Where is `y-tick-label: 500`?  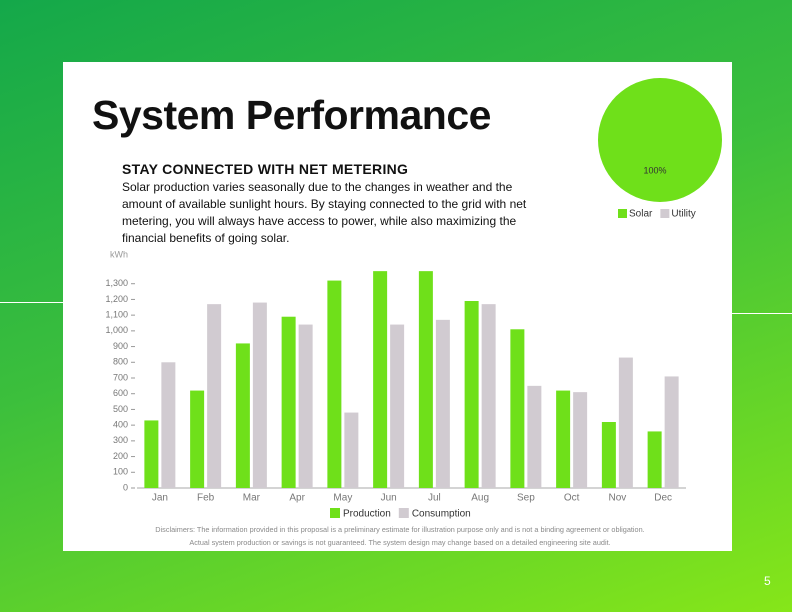
y-tick-label: 500 is located at coordinates (120, 409).